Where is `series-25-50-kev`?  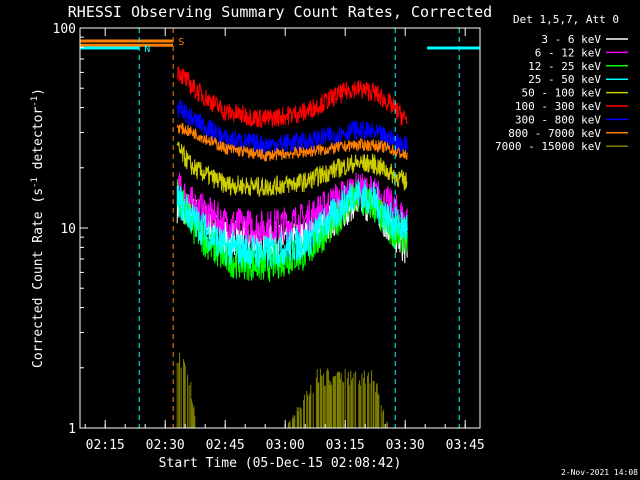 series-25-50-kev is located at coordinates (292, 224).